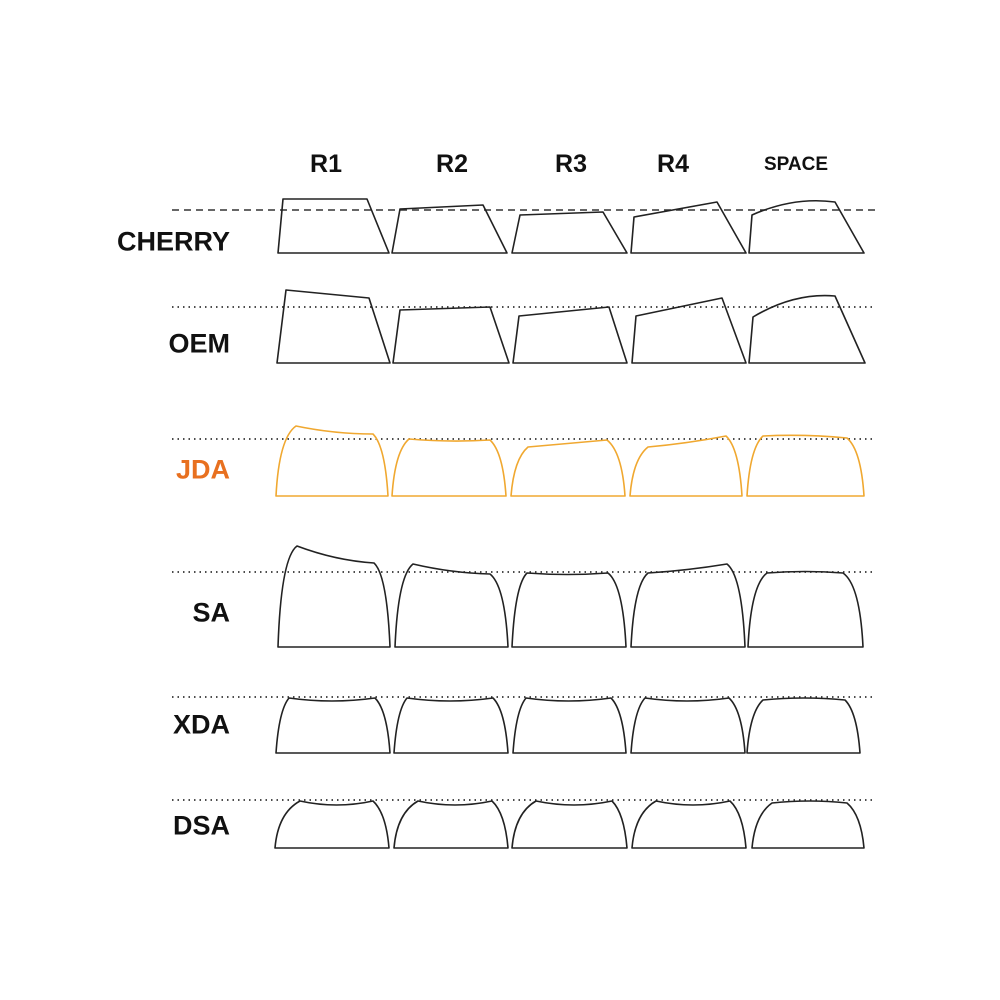 This screenshot has height=1000, width=1000. What do you see at coordinates (570, 335) in the screenshot?
I see `keycap-oem-r3` at bounding box center [570, 335].